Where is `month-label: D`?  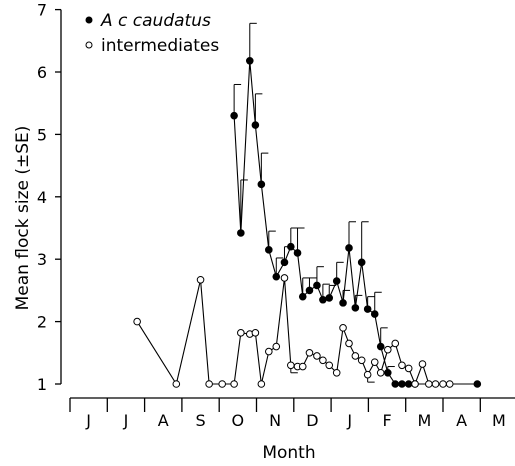 month-label: D is located at coordinates (312, 420).